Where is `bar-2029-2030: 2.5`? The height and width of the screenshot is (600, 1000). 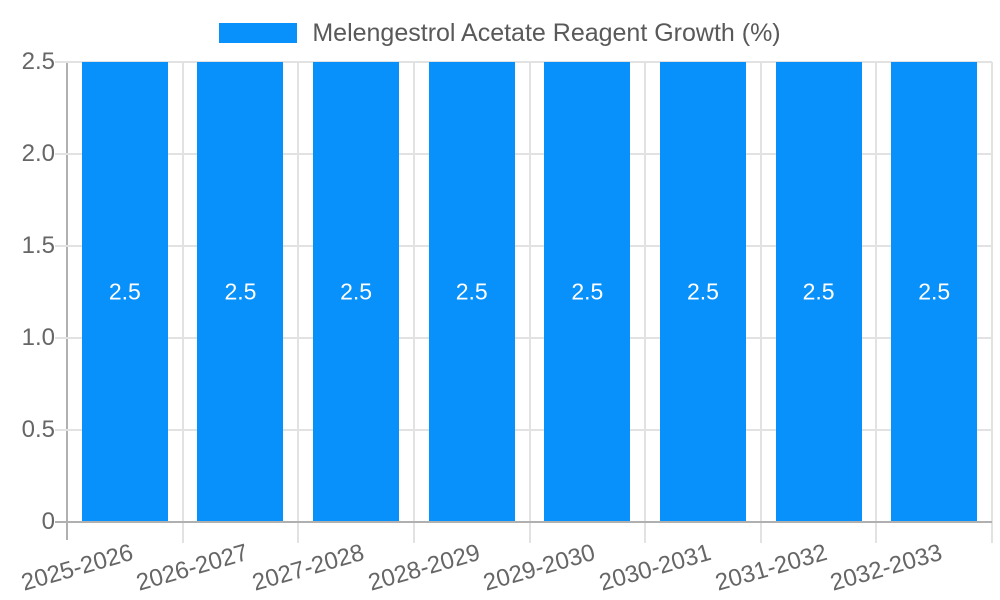 bar-2029-2030: 2.5 is located at coordinates (587, 292).